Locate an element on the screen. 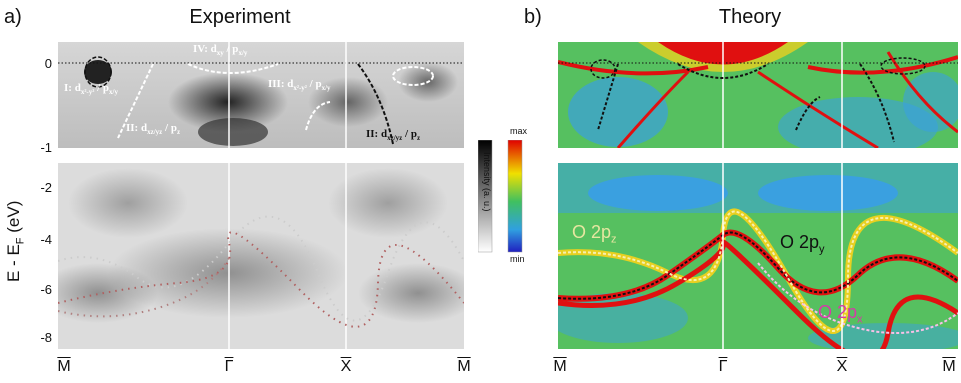 The image size is (961, 383). arpes-top-image is located at coordinates (261, 95).